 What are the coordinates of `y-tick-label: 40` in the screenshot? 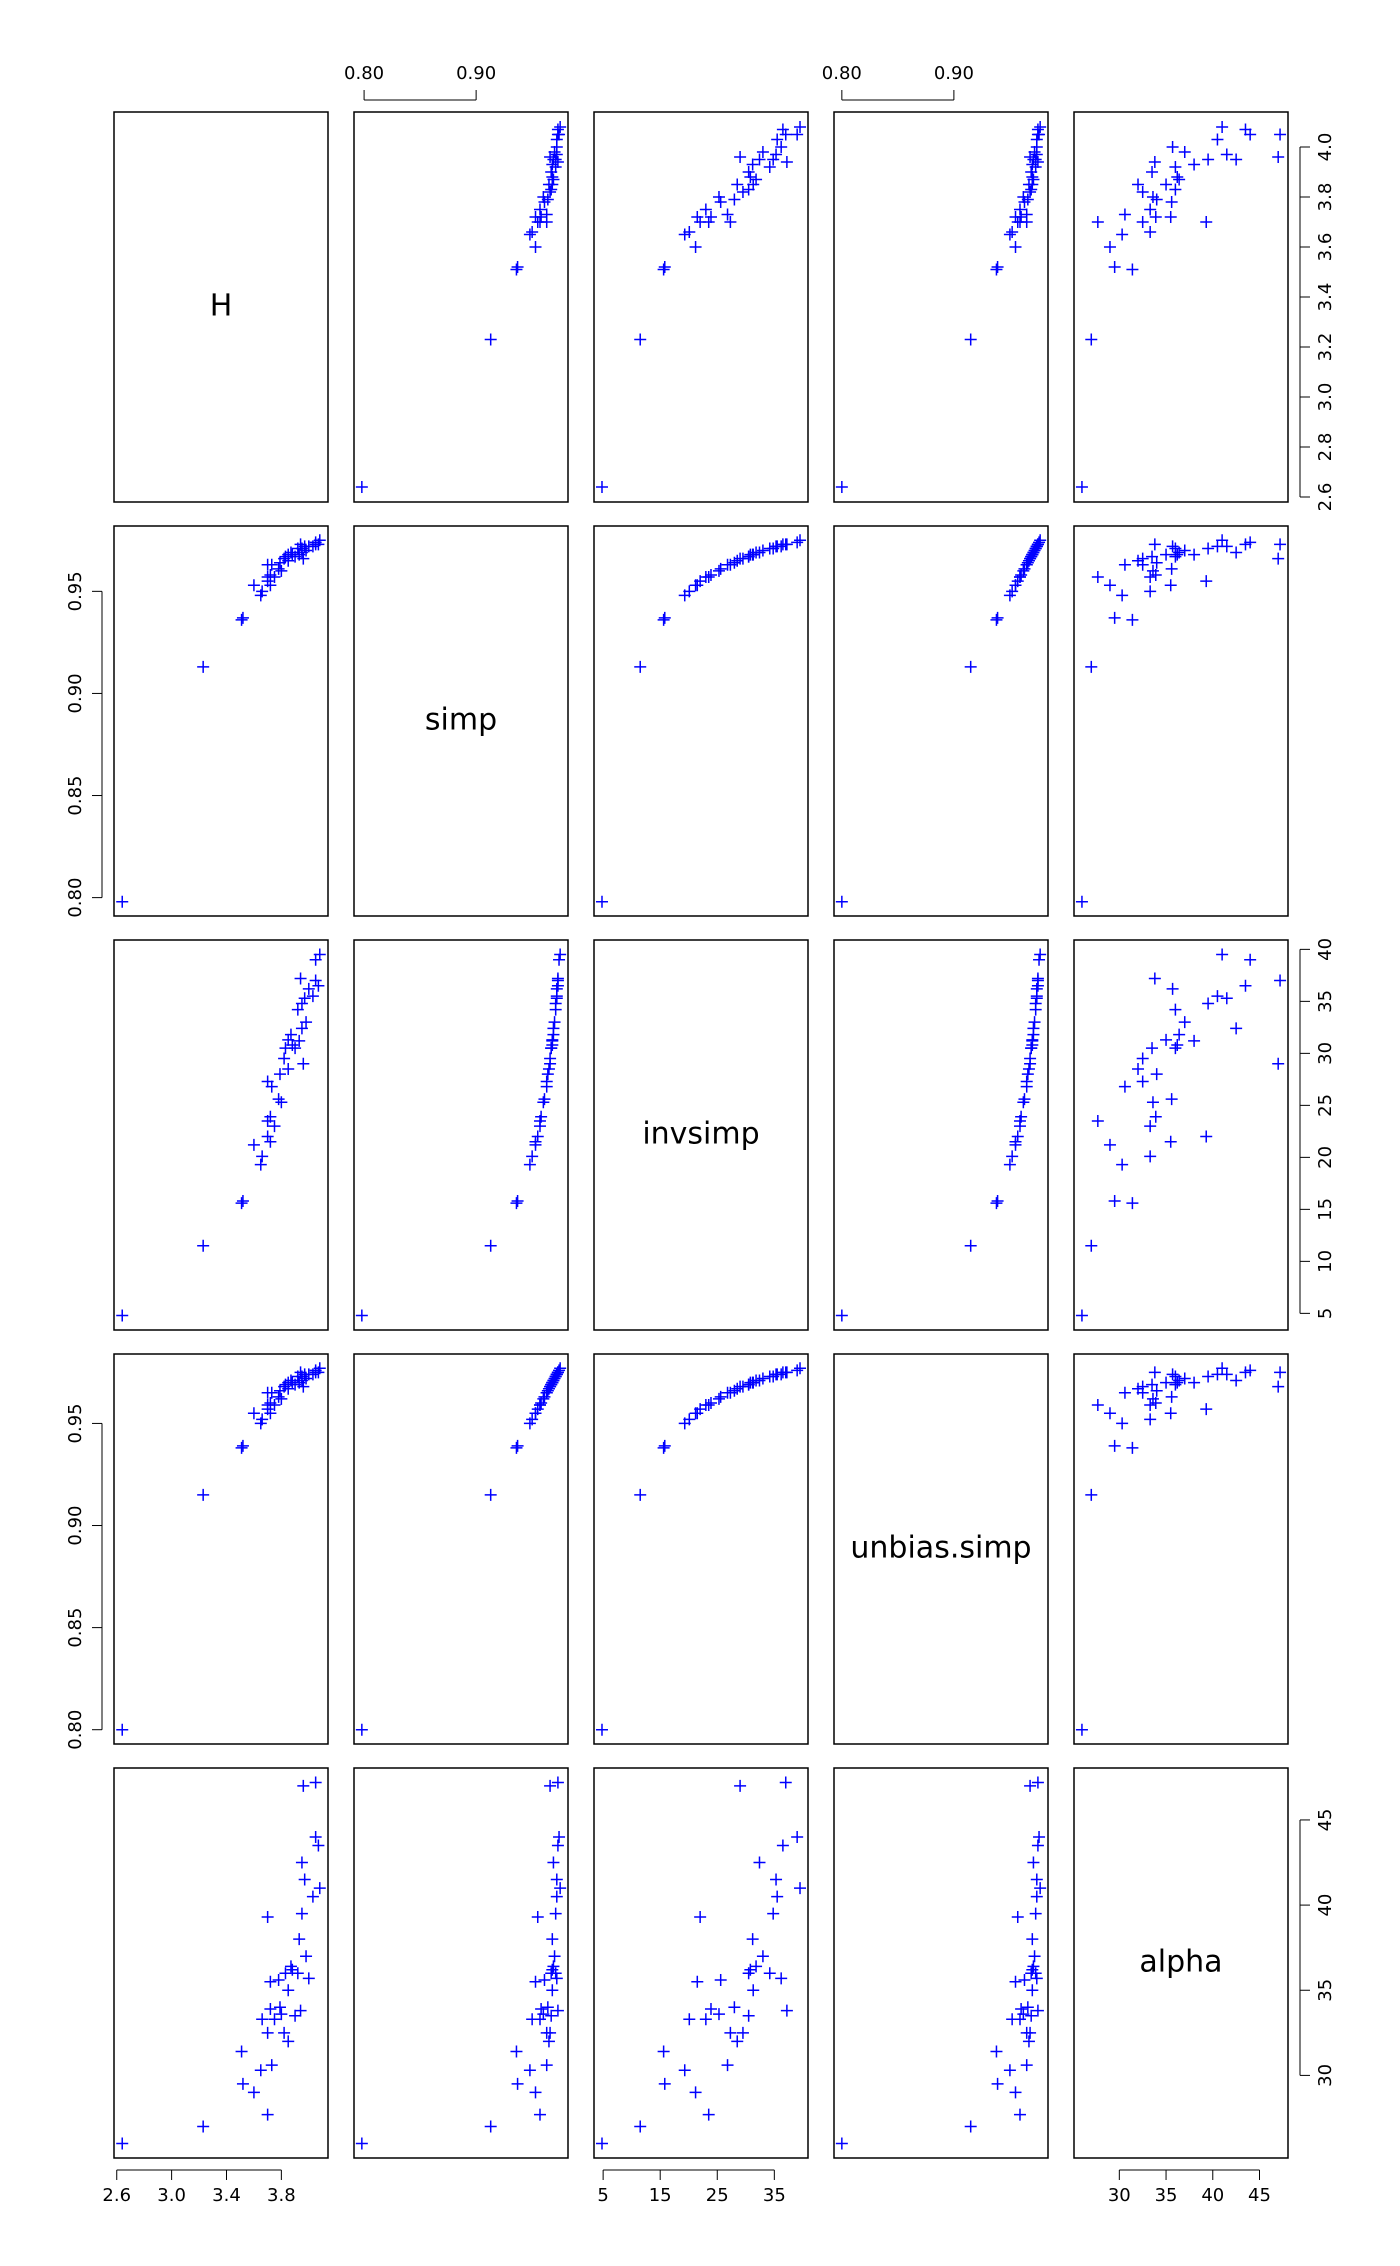 It's located at (1325, 1905).